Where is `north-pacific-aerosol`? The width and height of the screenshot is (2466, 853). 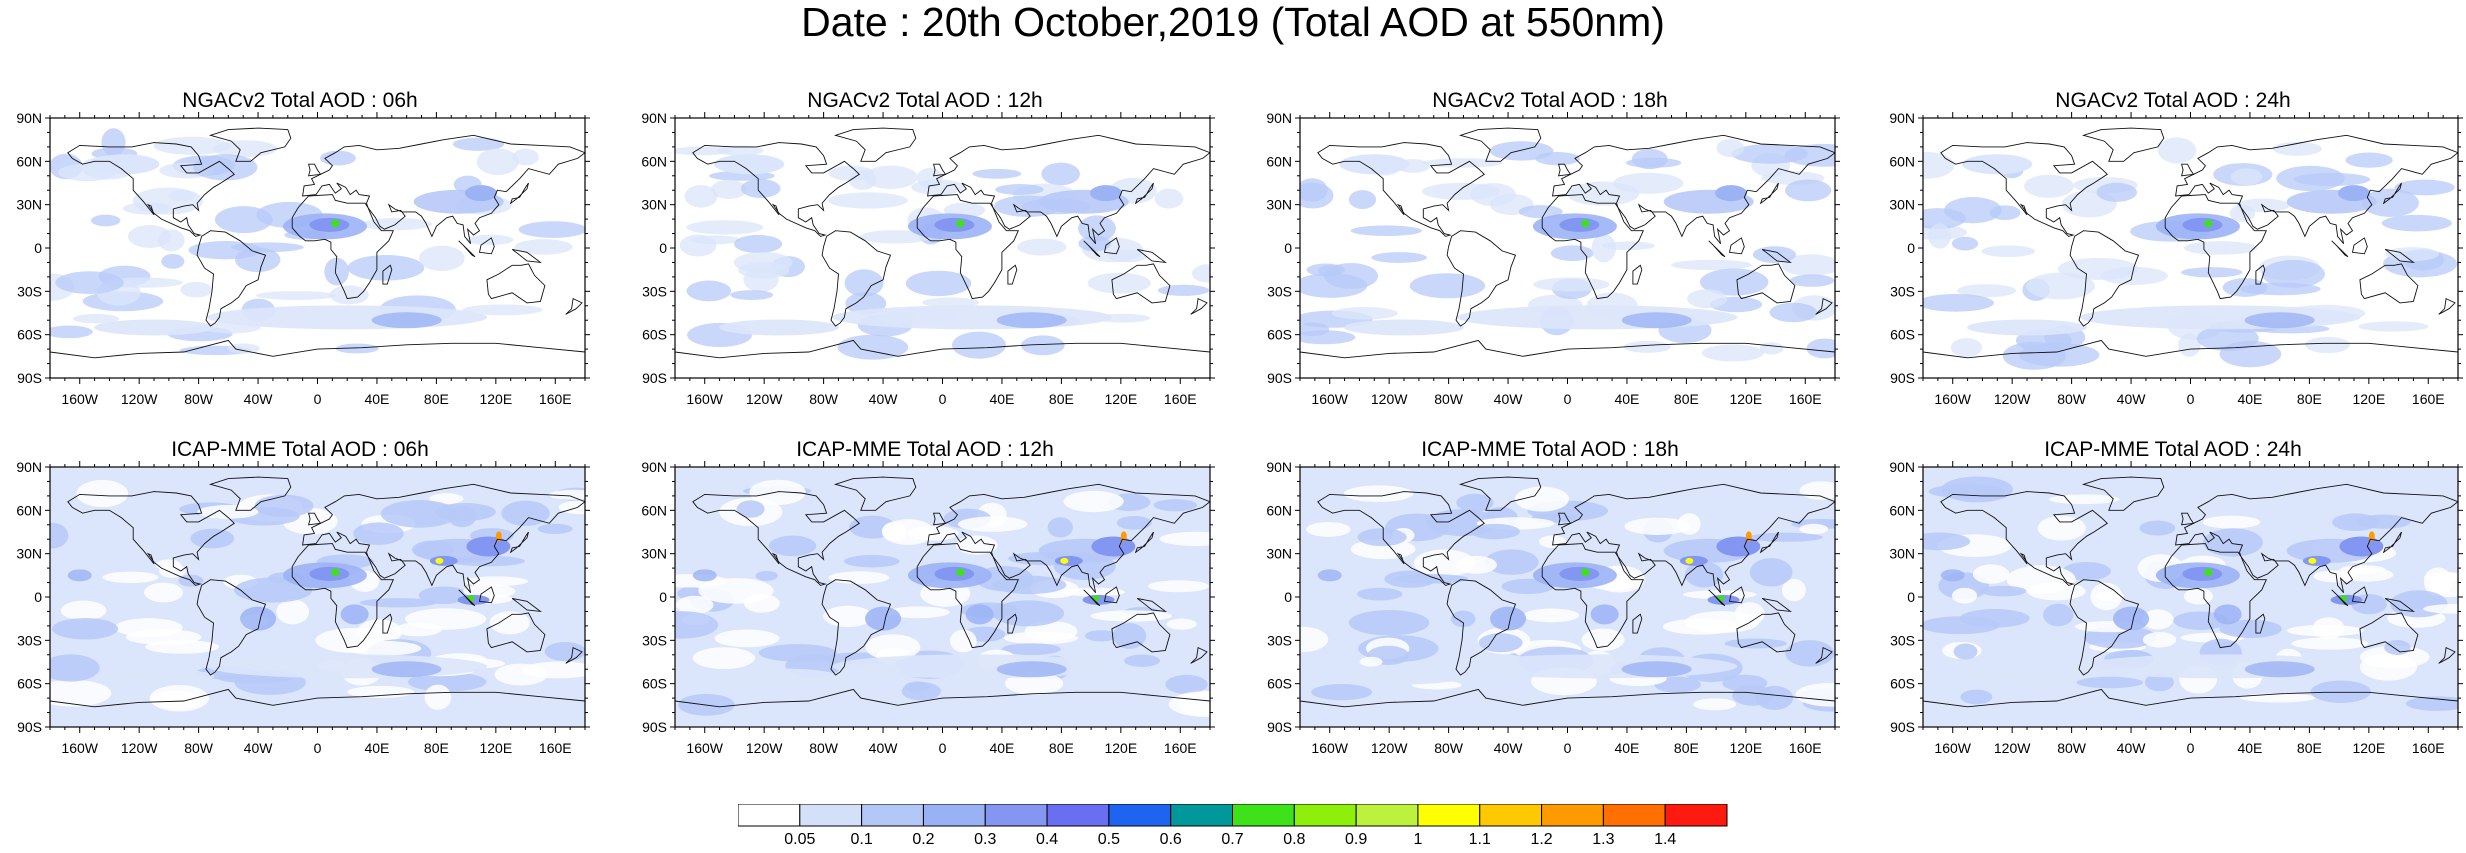
north-pacific-aerosol is located at coordinates (749, 164).